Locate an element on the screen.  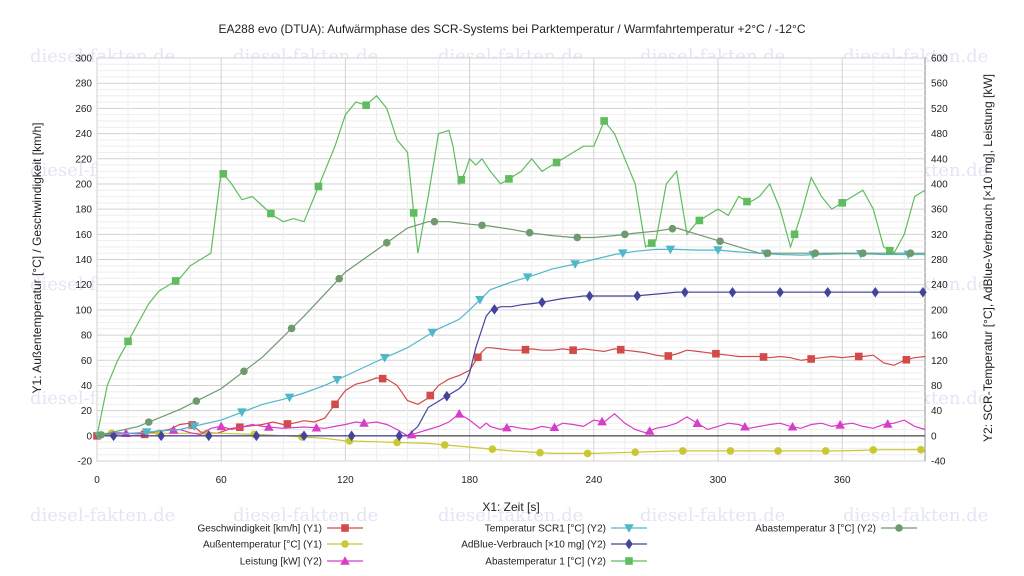
series-path is located at coordinates (511, 392).